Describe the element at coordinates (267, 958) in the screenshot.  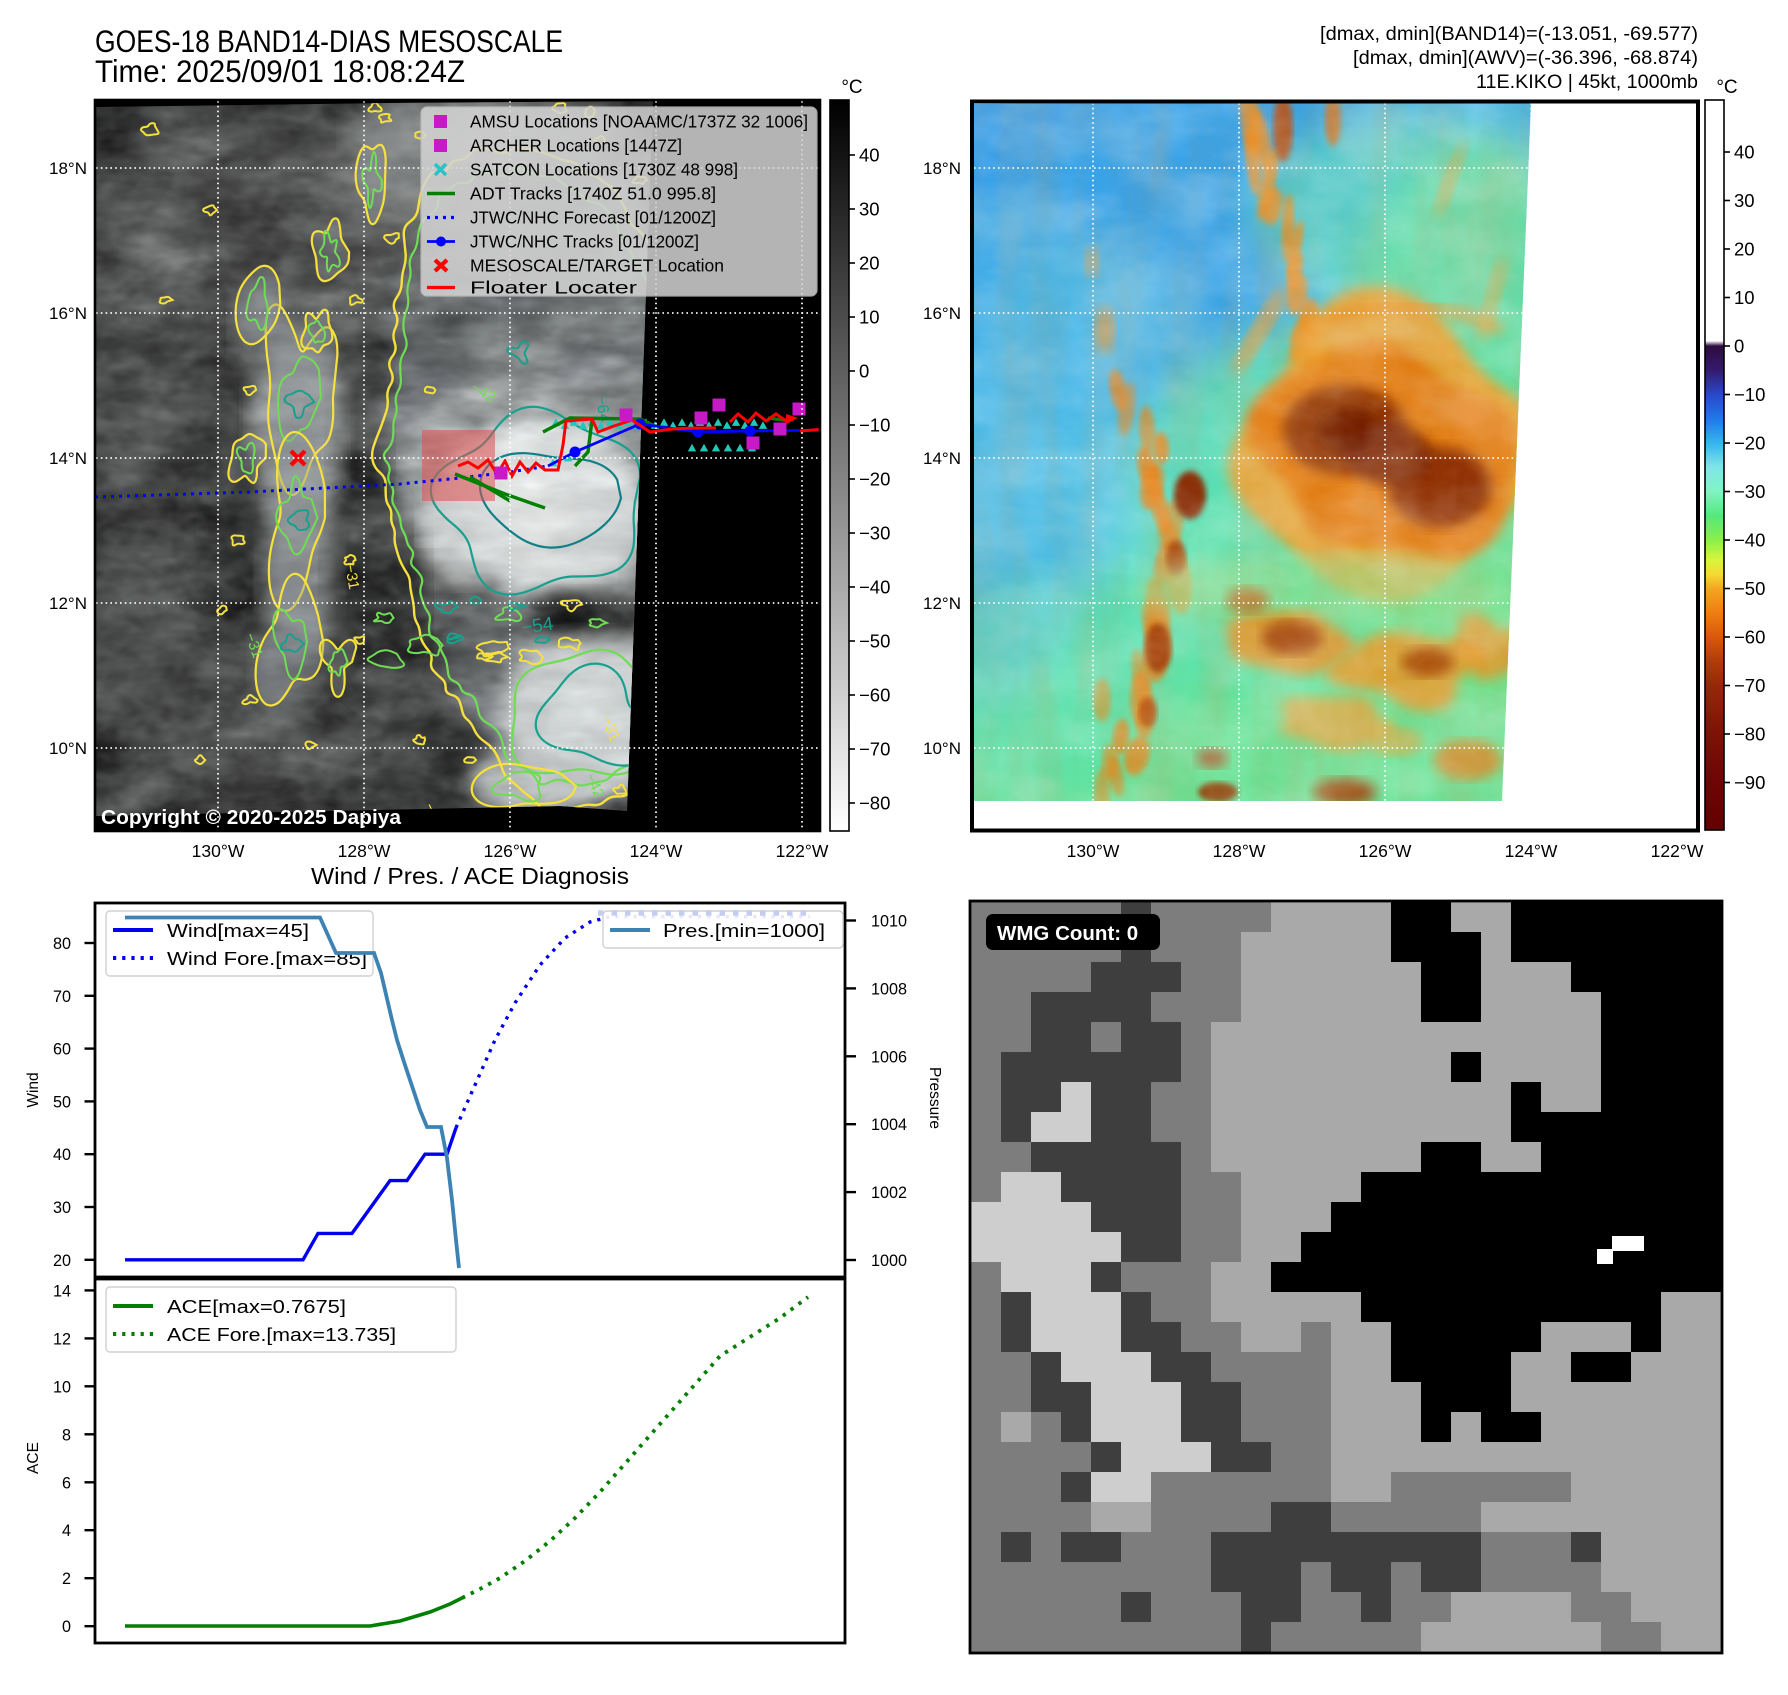
I see `svg-text: Wind Fore.[max=85]` at that location.